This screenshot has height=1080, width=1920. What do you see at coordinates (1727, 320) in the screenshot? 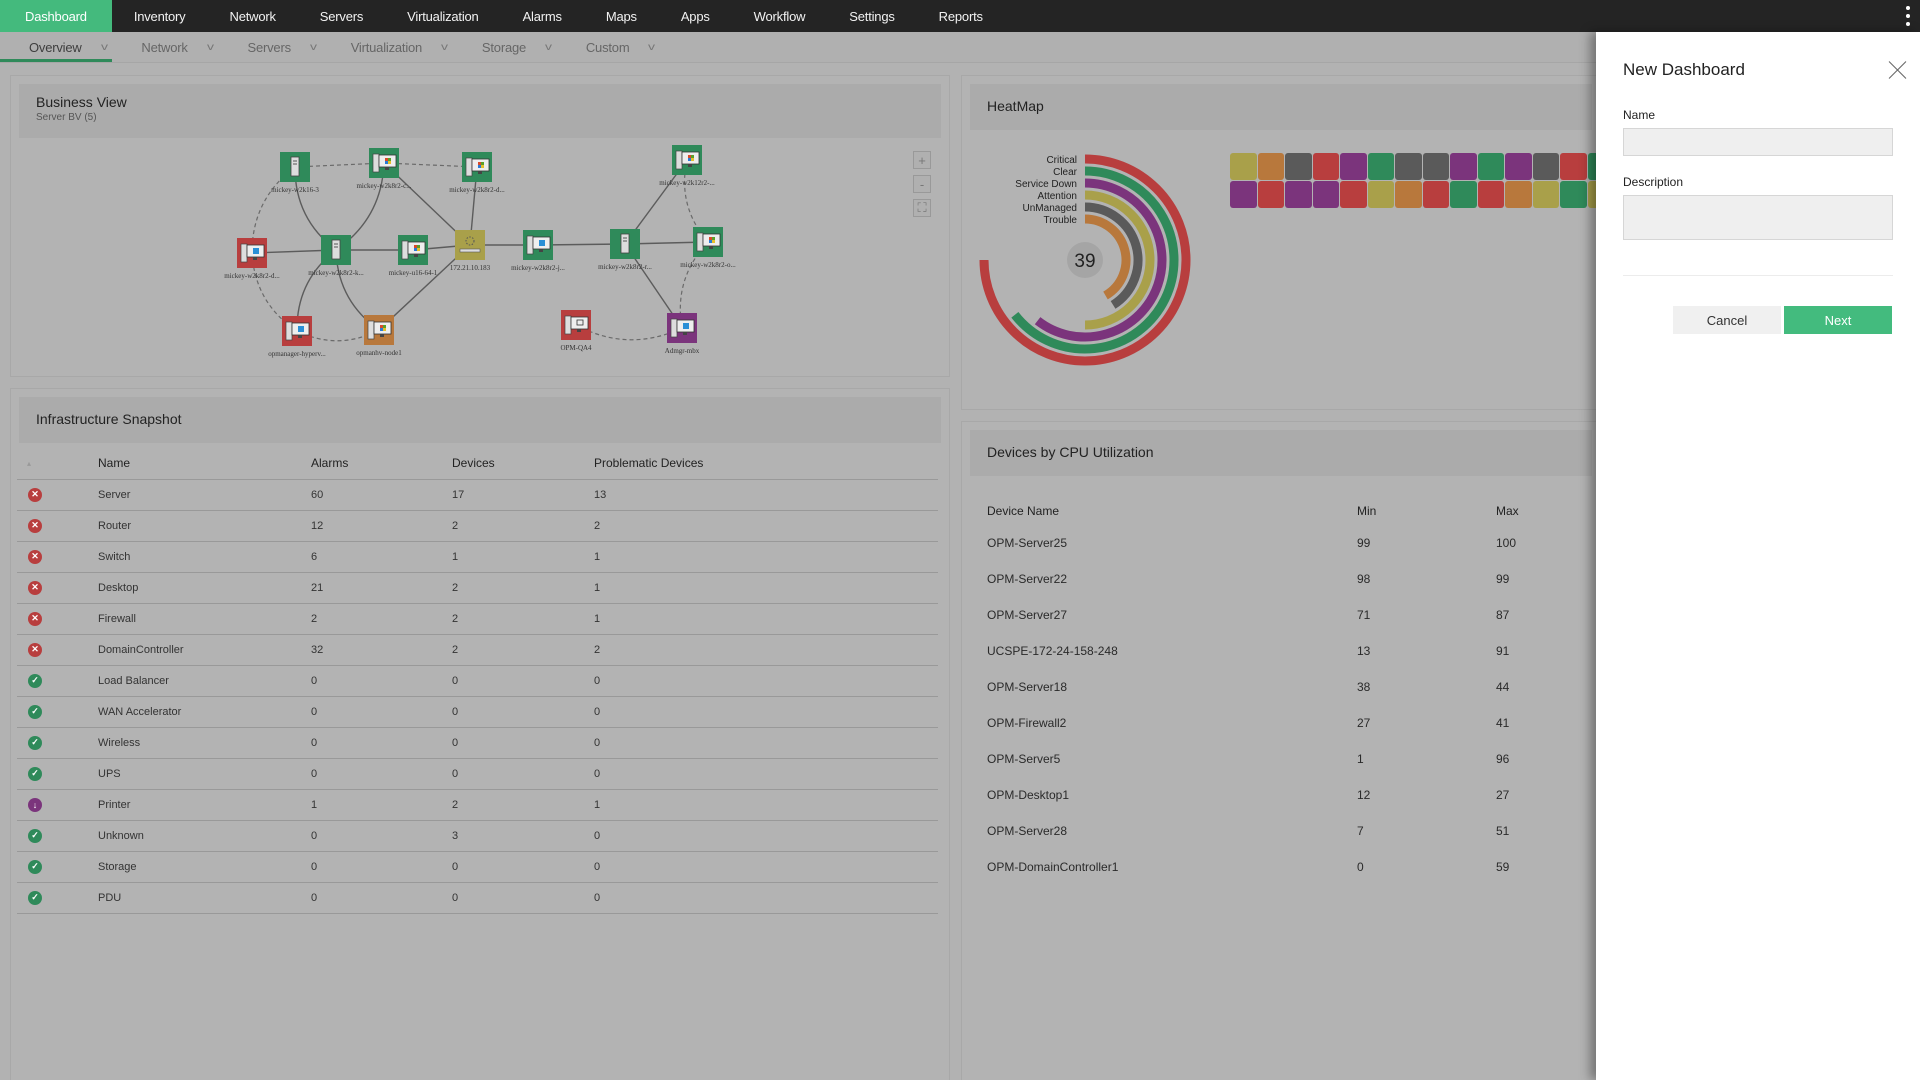
I see `cancel-button: Cancel` at bounding box center [1727, 320].